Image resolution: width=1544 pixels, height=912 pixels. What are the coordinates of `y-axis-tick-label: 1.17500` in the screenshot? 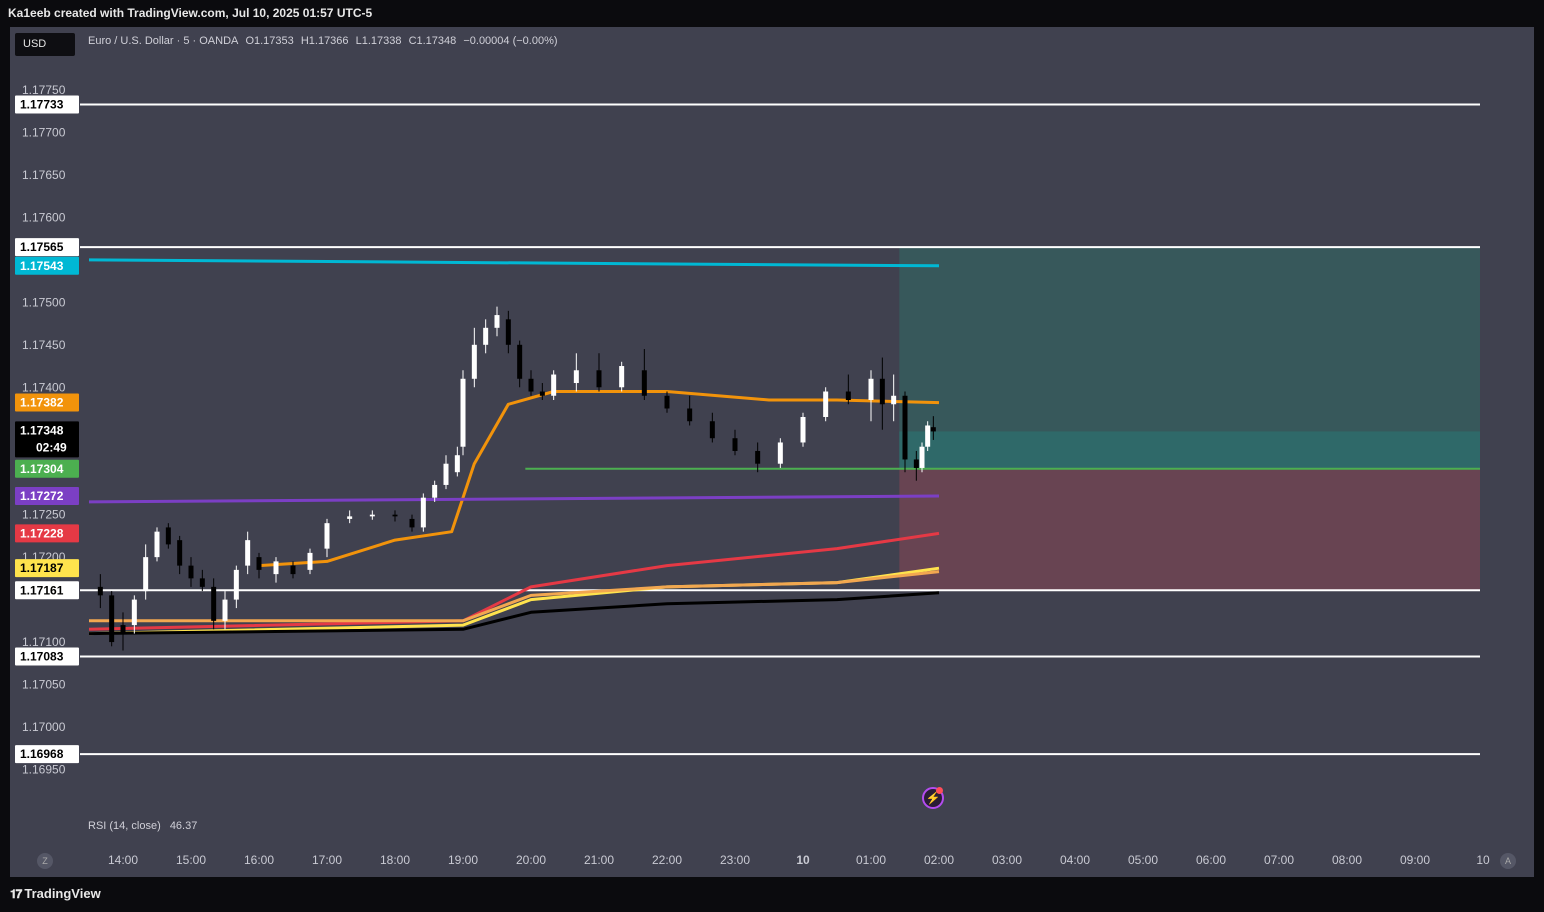 It's located at (44, 302).